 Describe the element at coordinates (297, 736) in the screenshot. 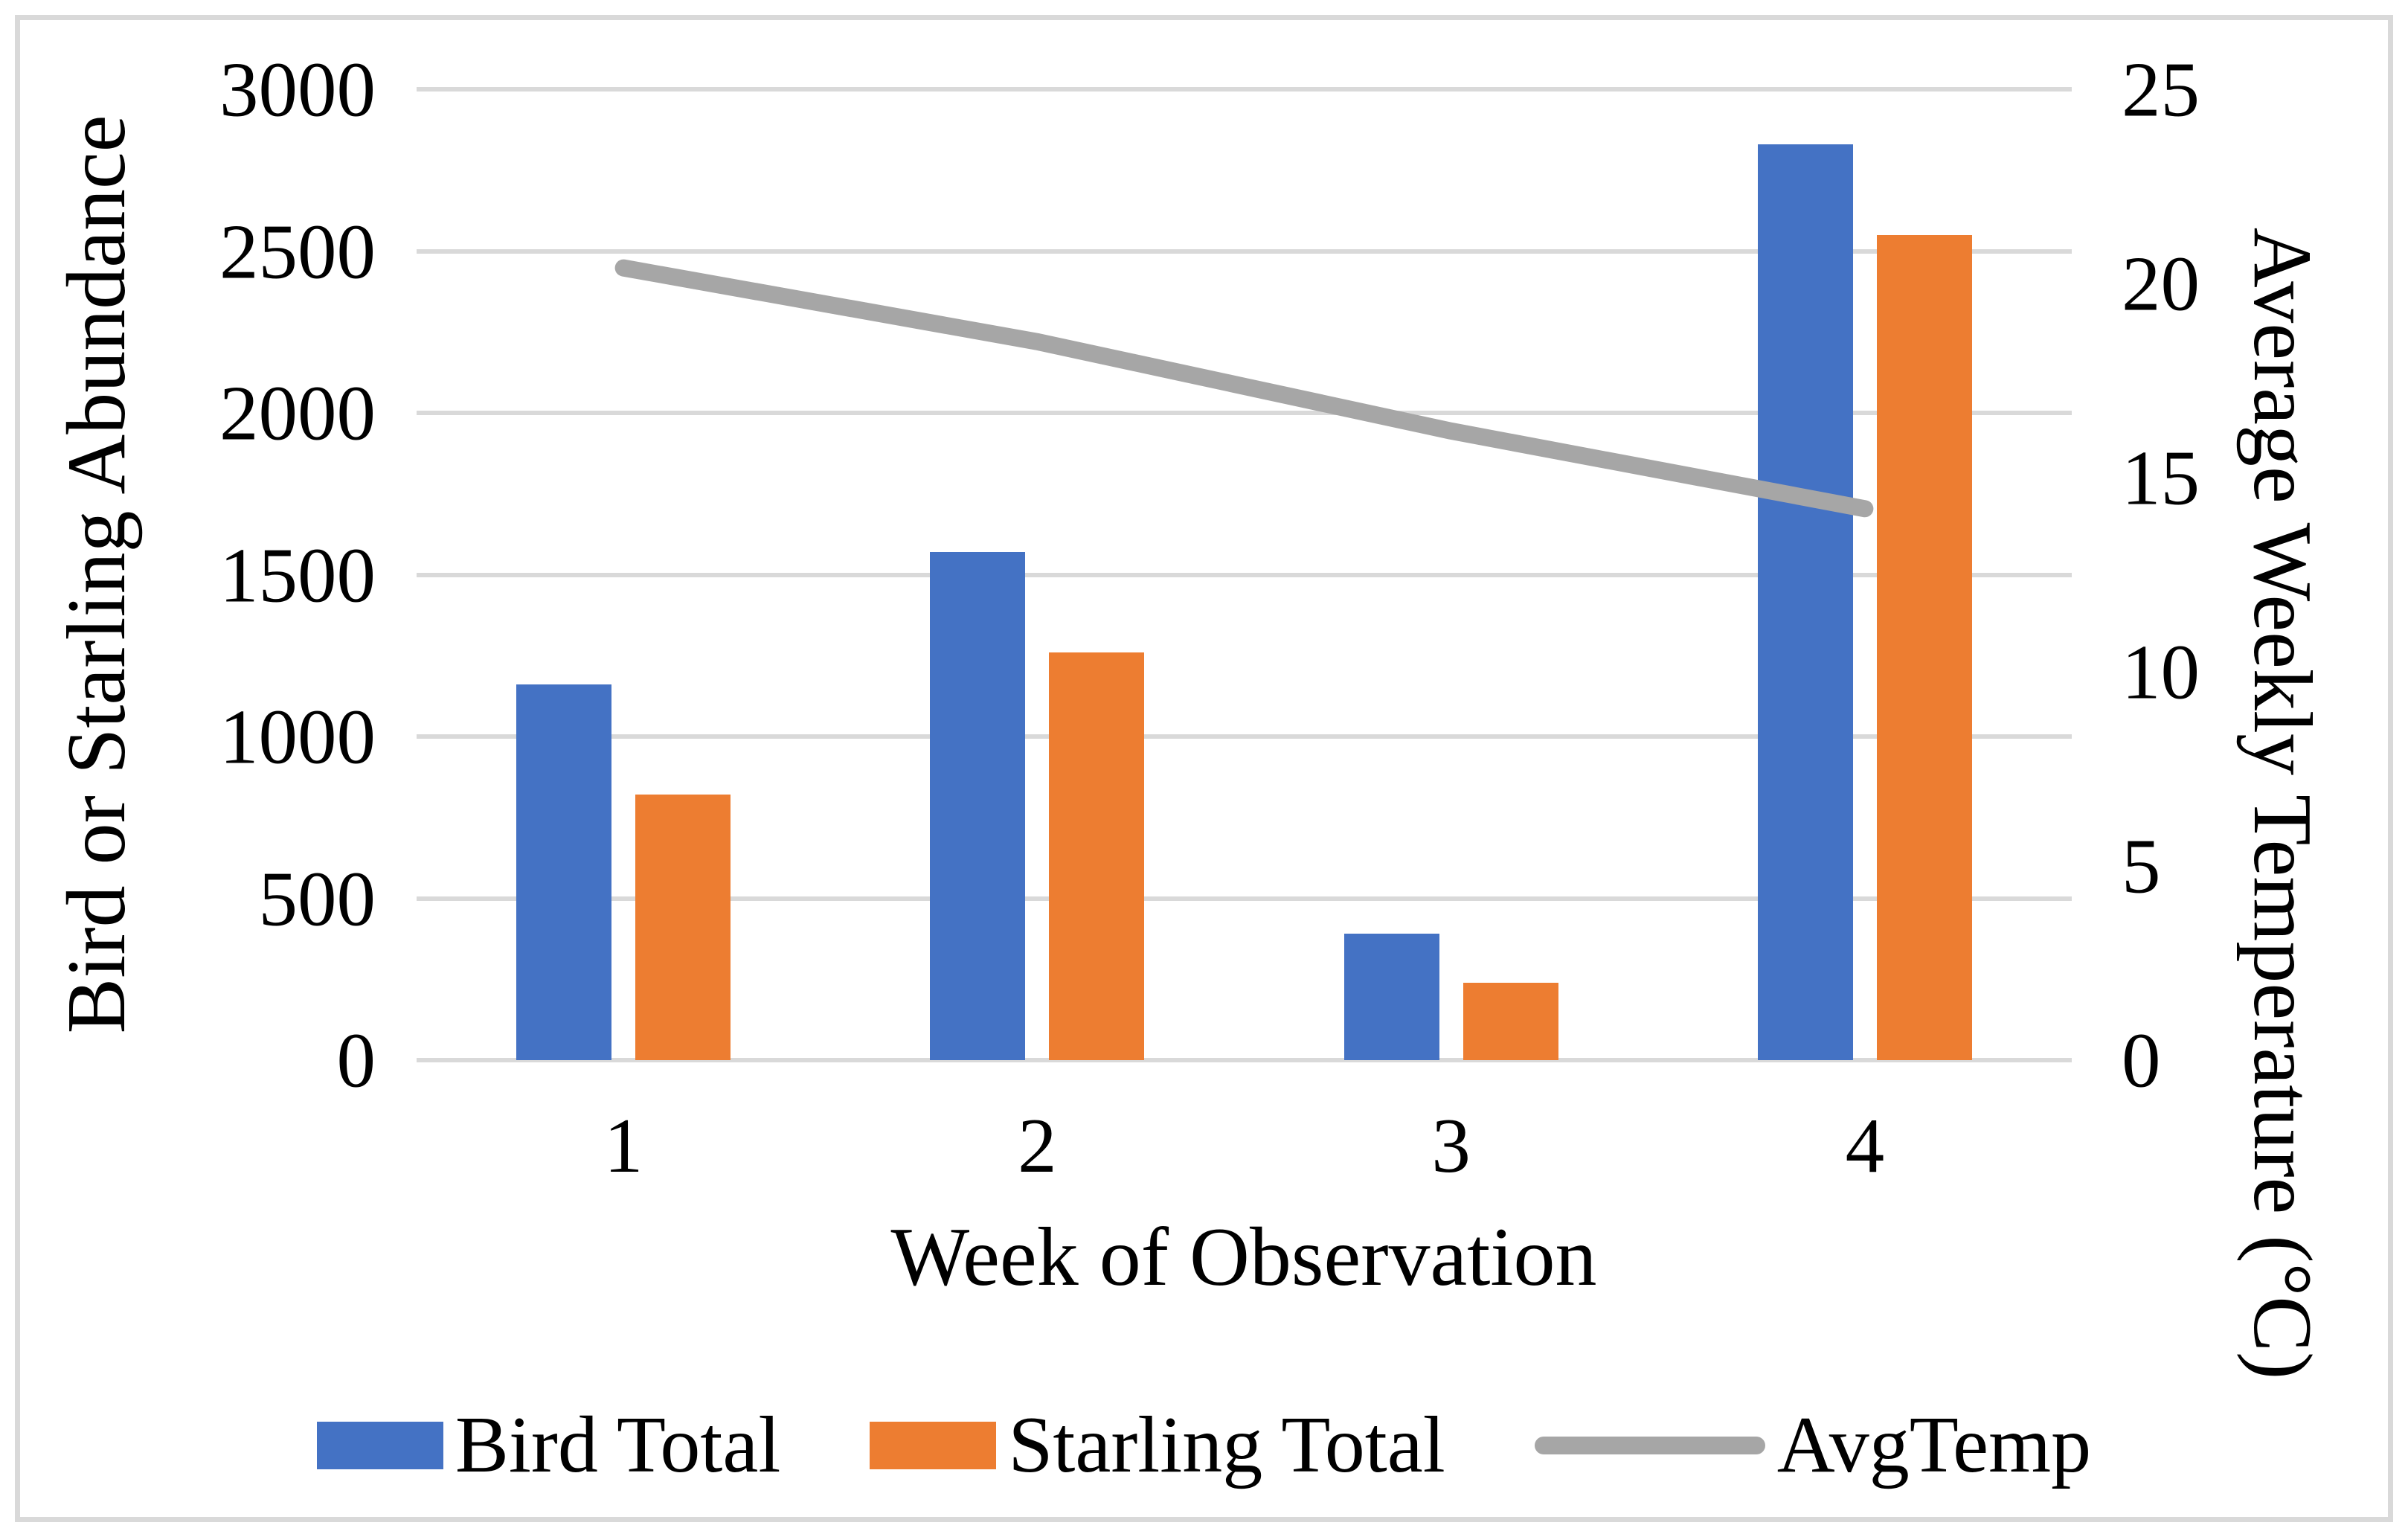

I see `left-axis-tick-1000: 1000` at that location.